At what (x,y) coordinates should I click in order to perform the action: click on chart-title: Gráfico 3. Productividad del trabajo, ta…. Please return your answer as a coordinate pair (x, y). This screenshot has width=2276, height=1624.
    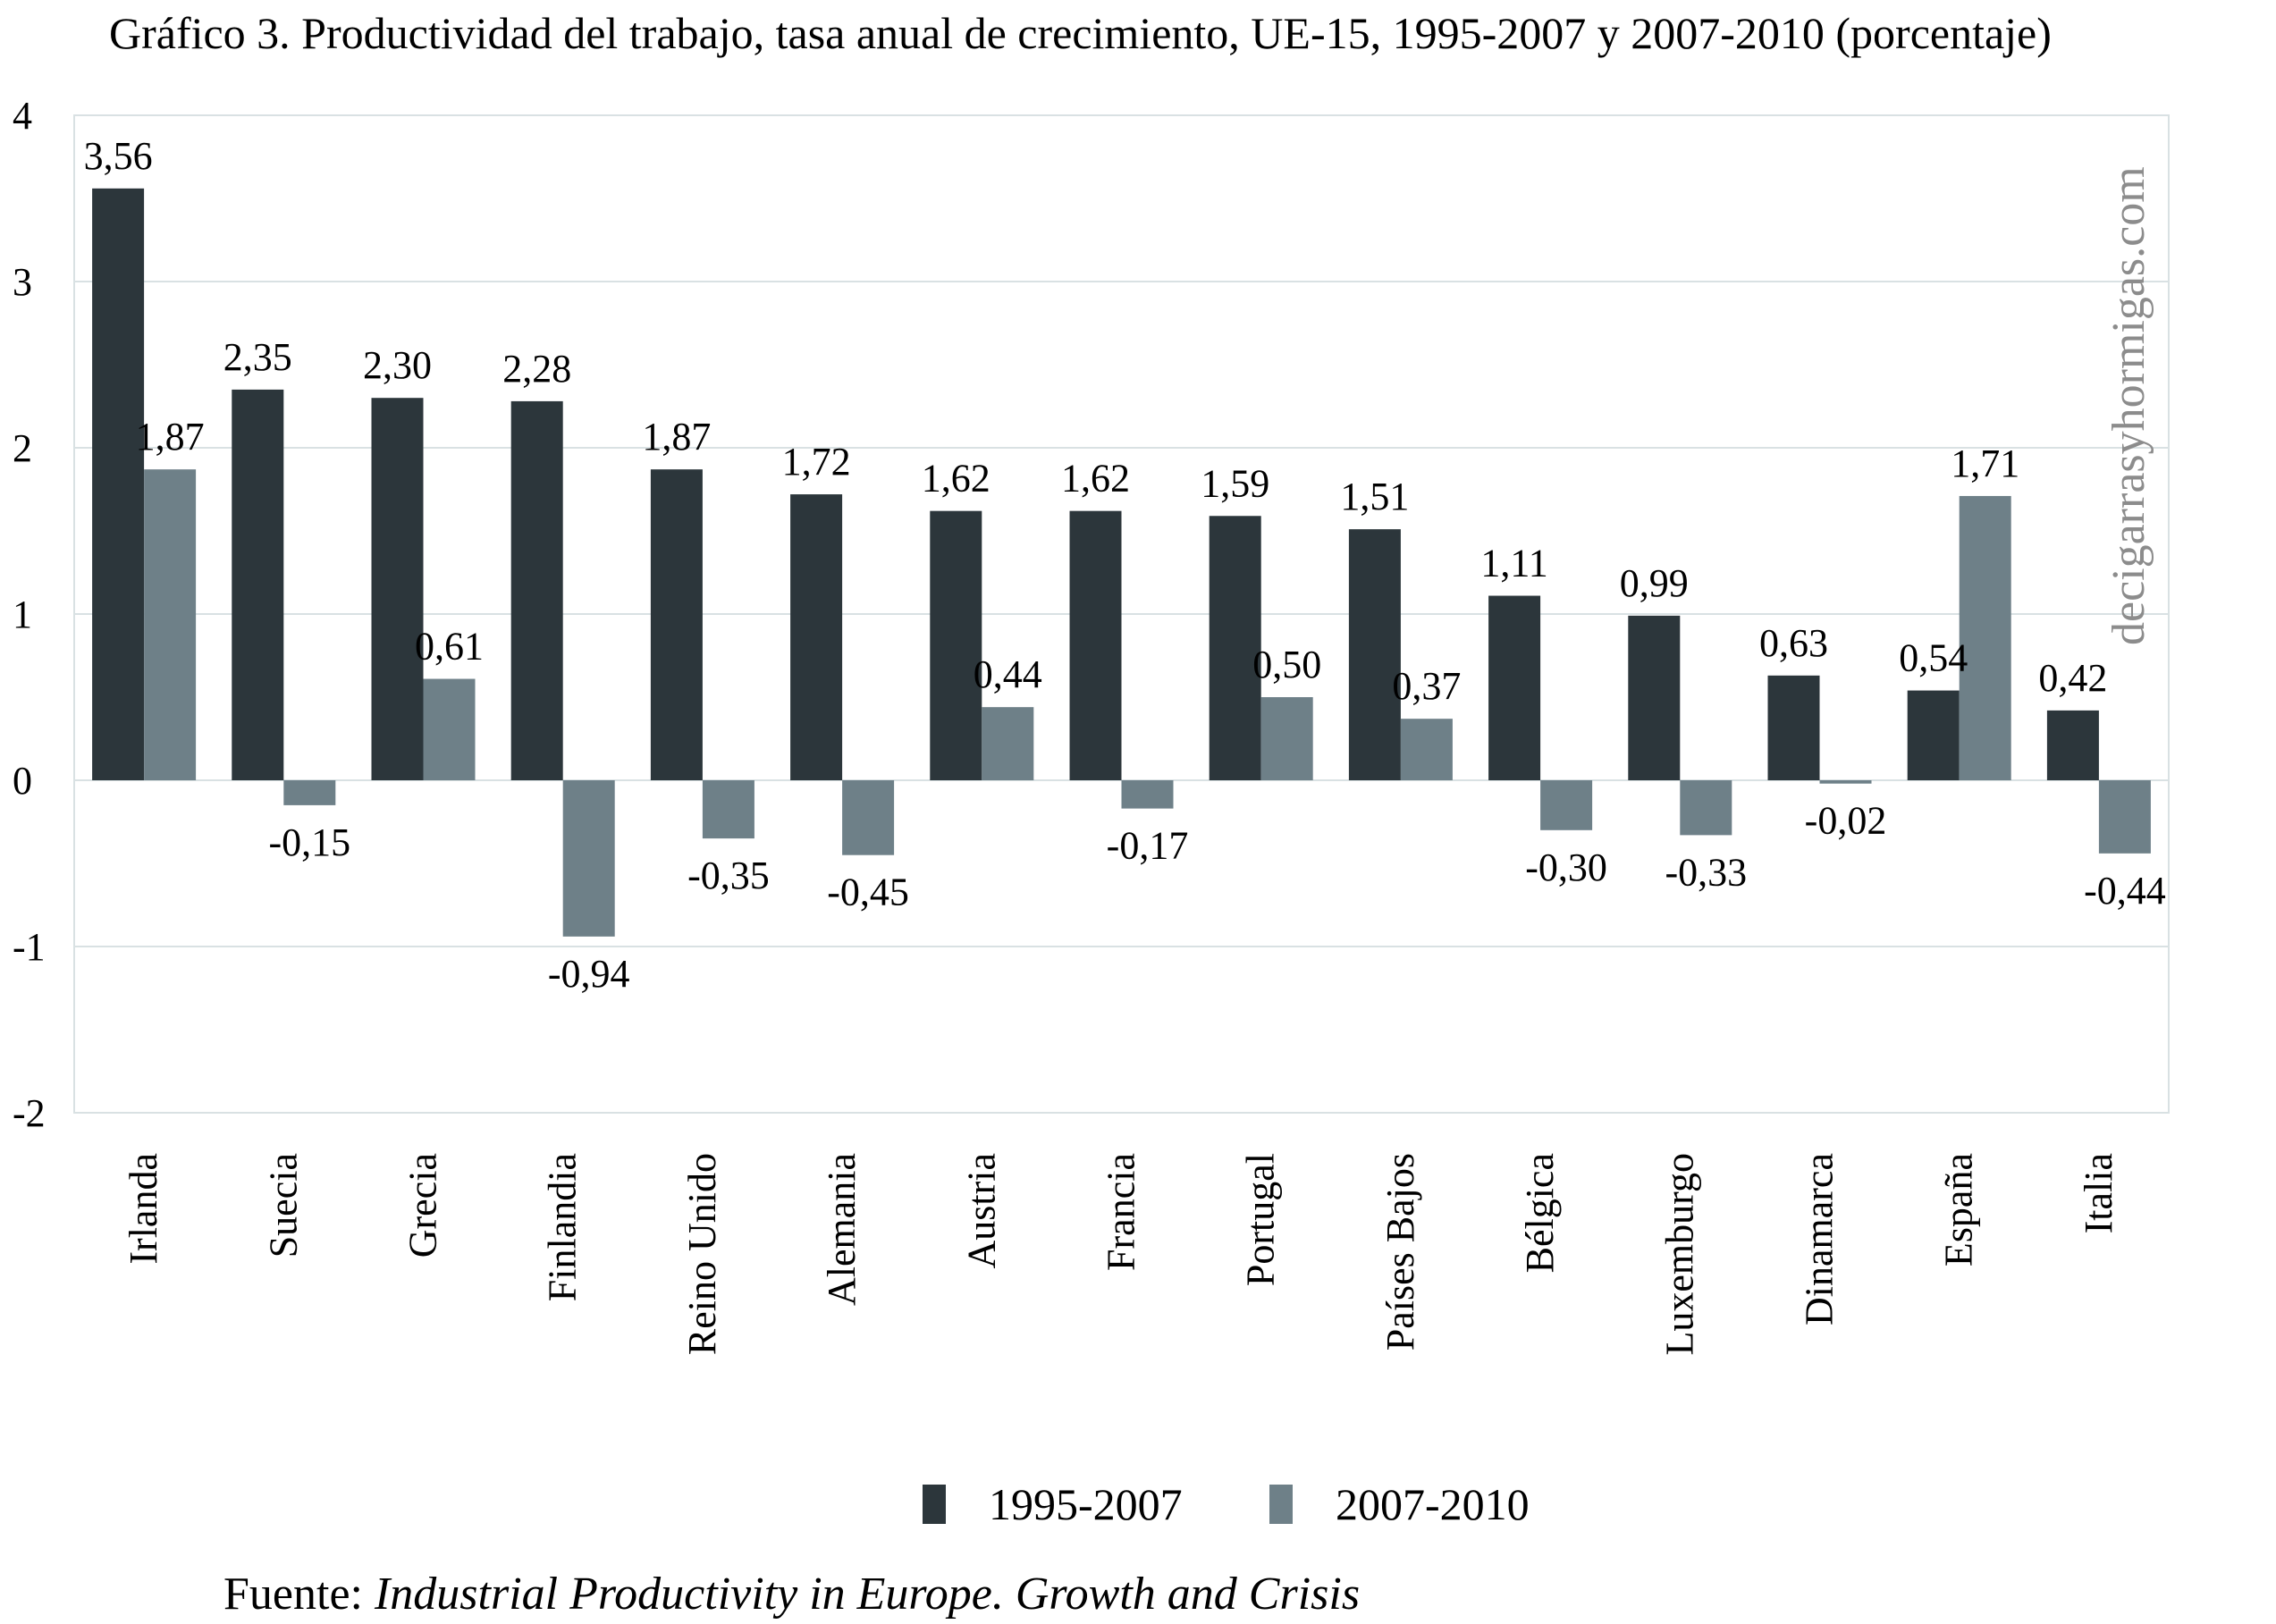
    Looking at the image, I should click on (1080, 33).